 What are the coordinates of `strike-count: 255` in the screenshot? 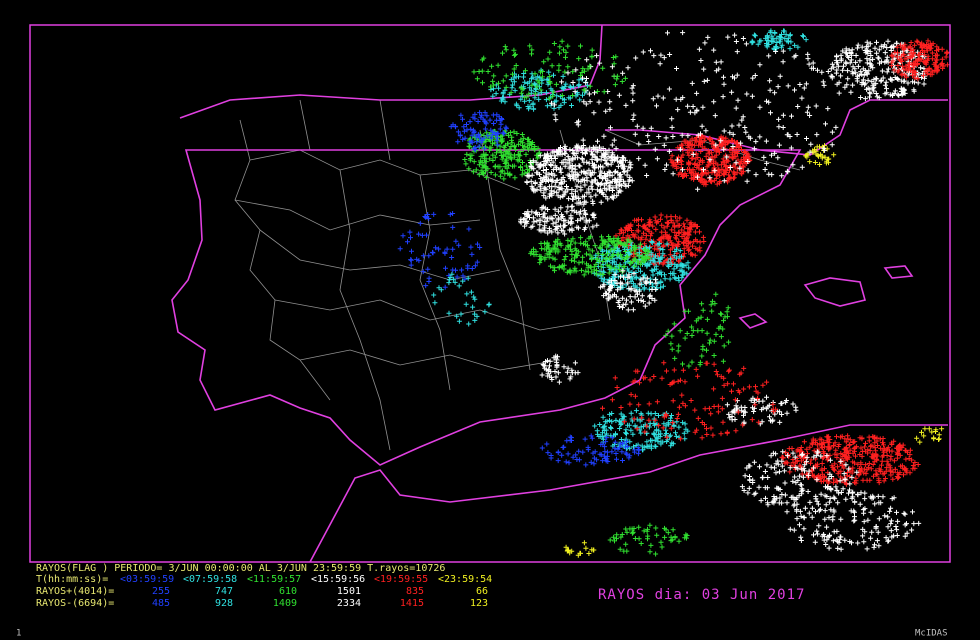 It's located at (161, 591).